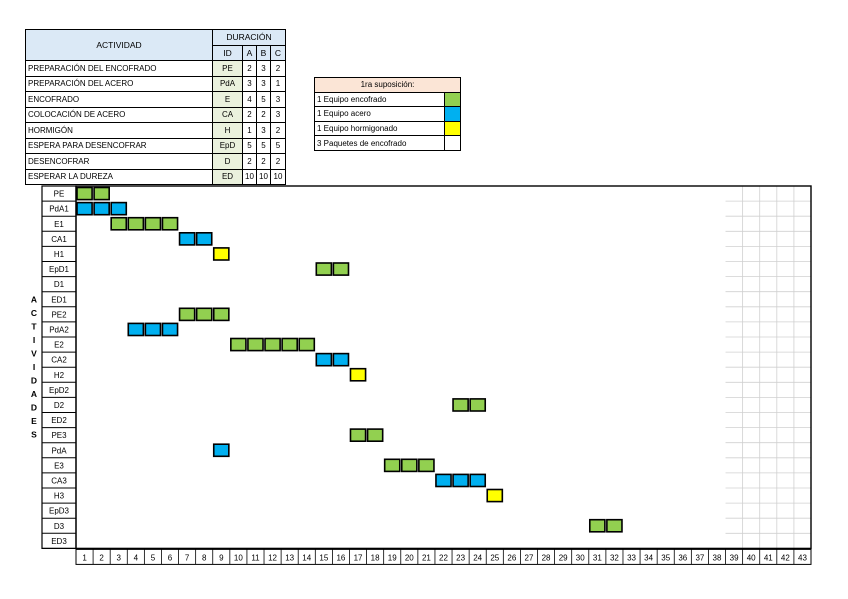 The width and height of the screenshot is (848, 599). I want to click on row-label: H2, so click(59, 375).